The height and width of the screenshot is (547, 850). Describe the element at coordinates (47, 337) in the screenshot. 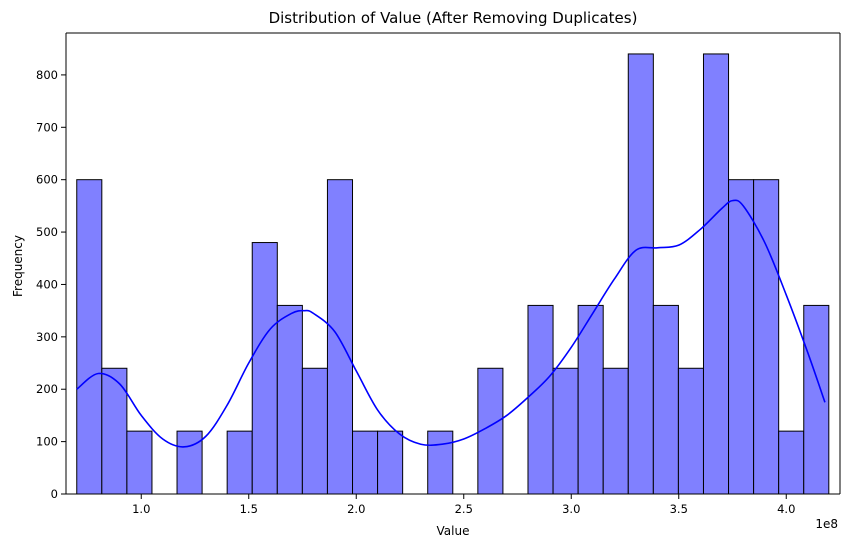

I see `y-tick-label: 300` at that location.